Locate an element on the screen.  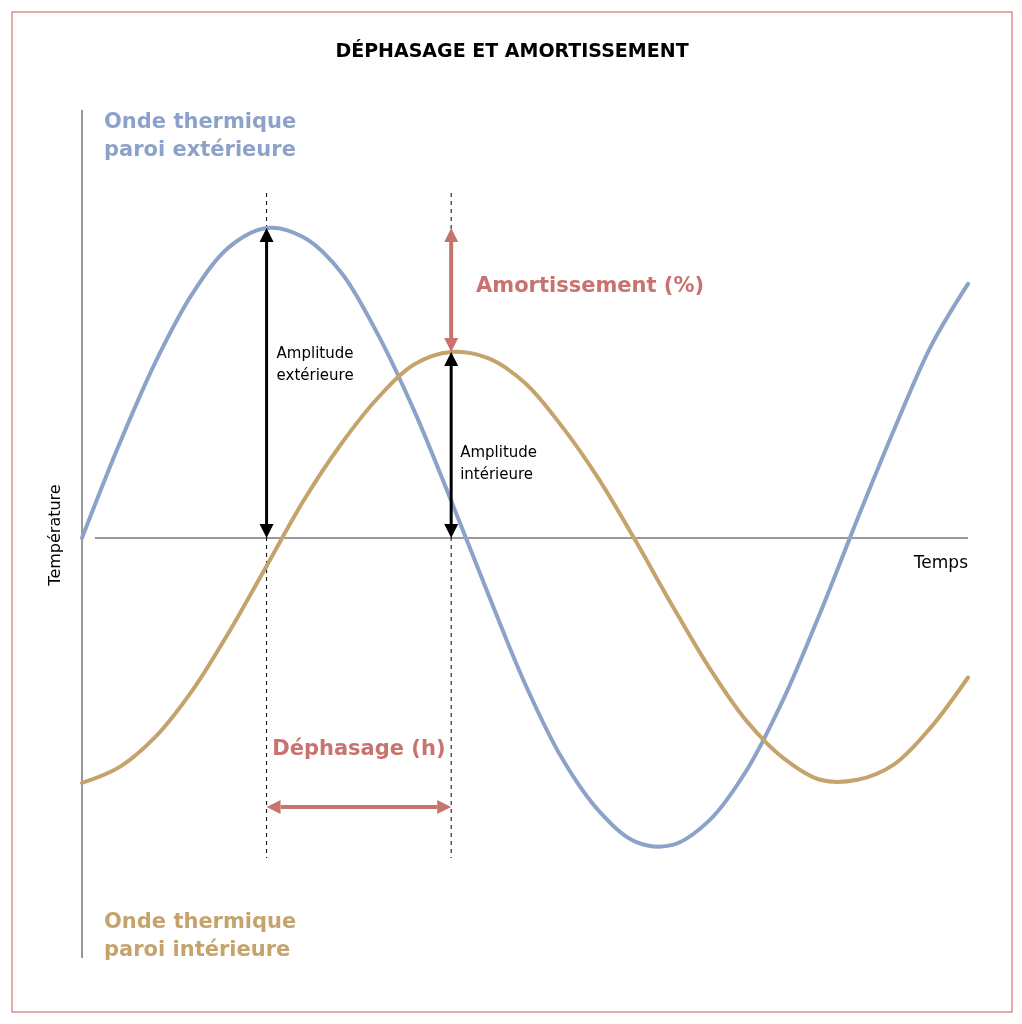
annotation: Amortissement (%) is located at coordinates (590, 285).